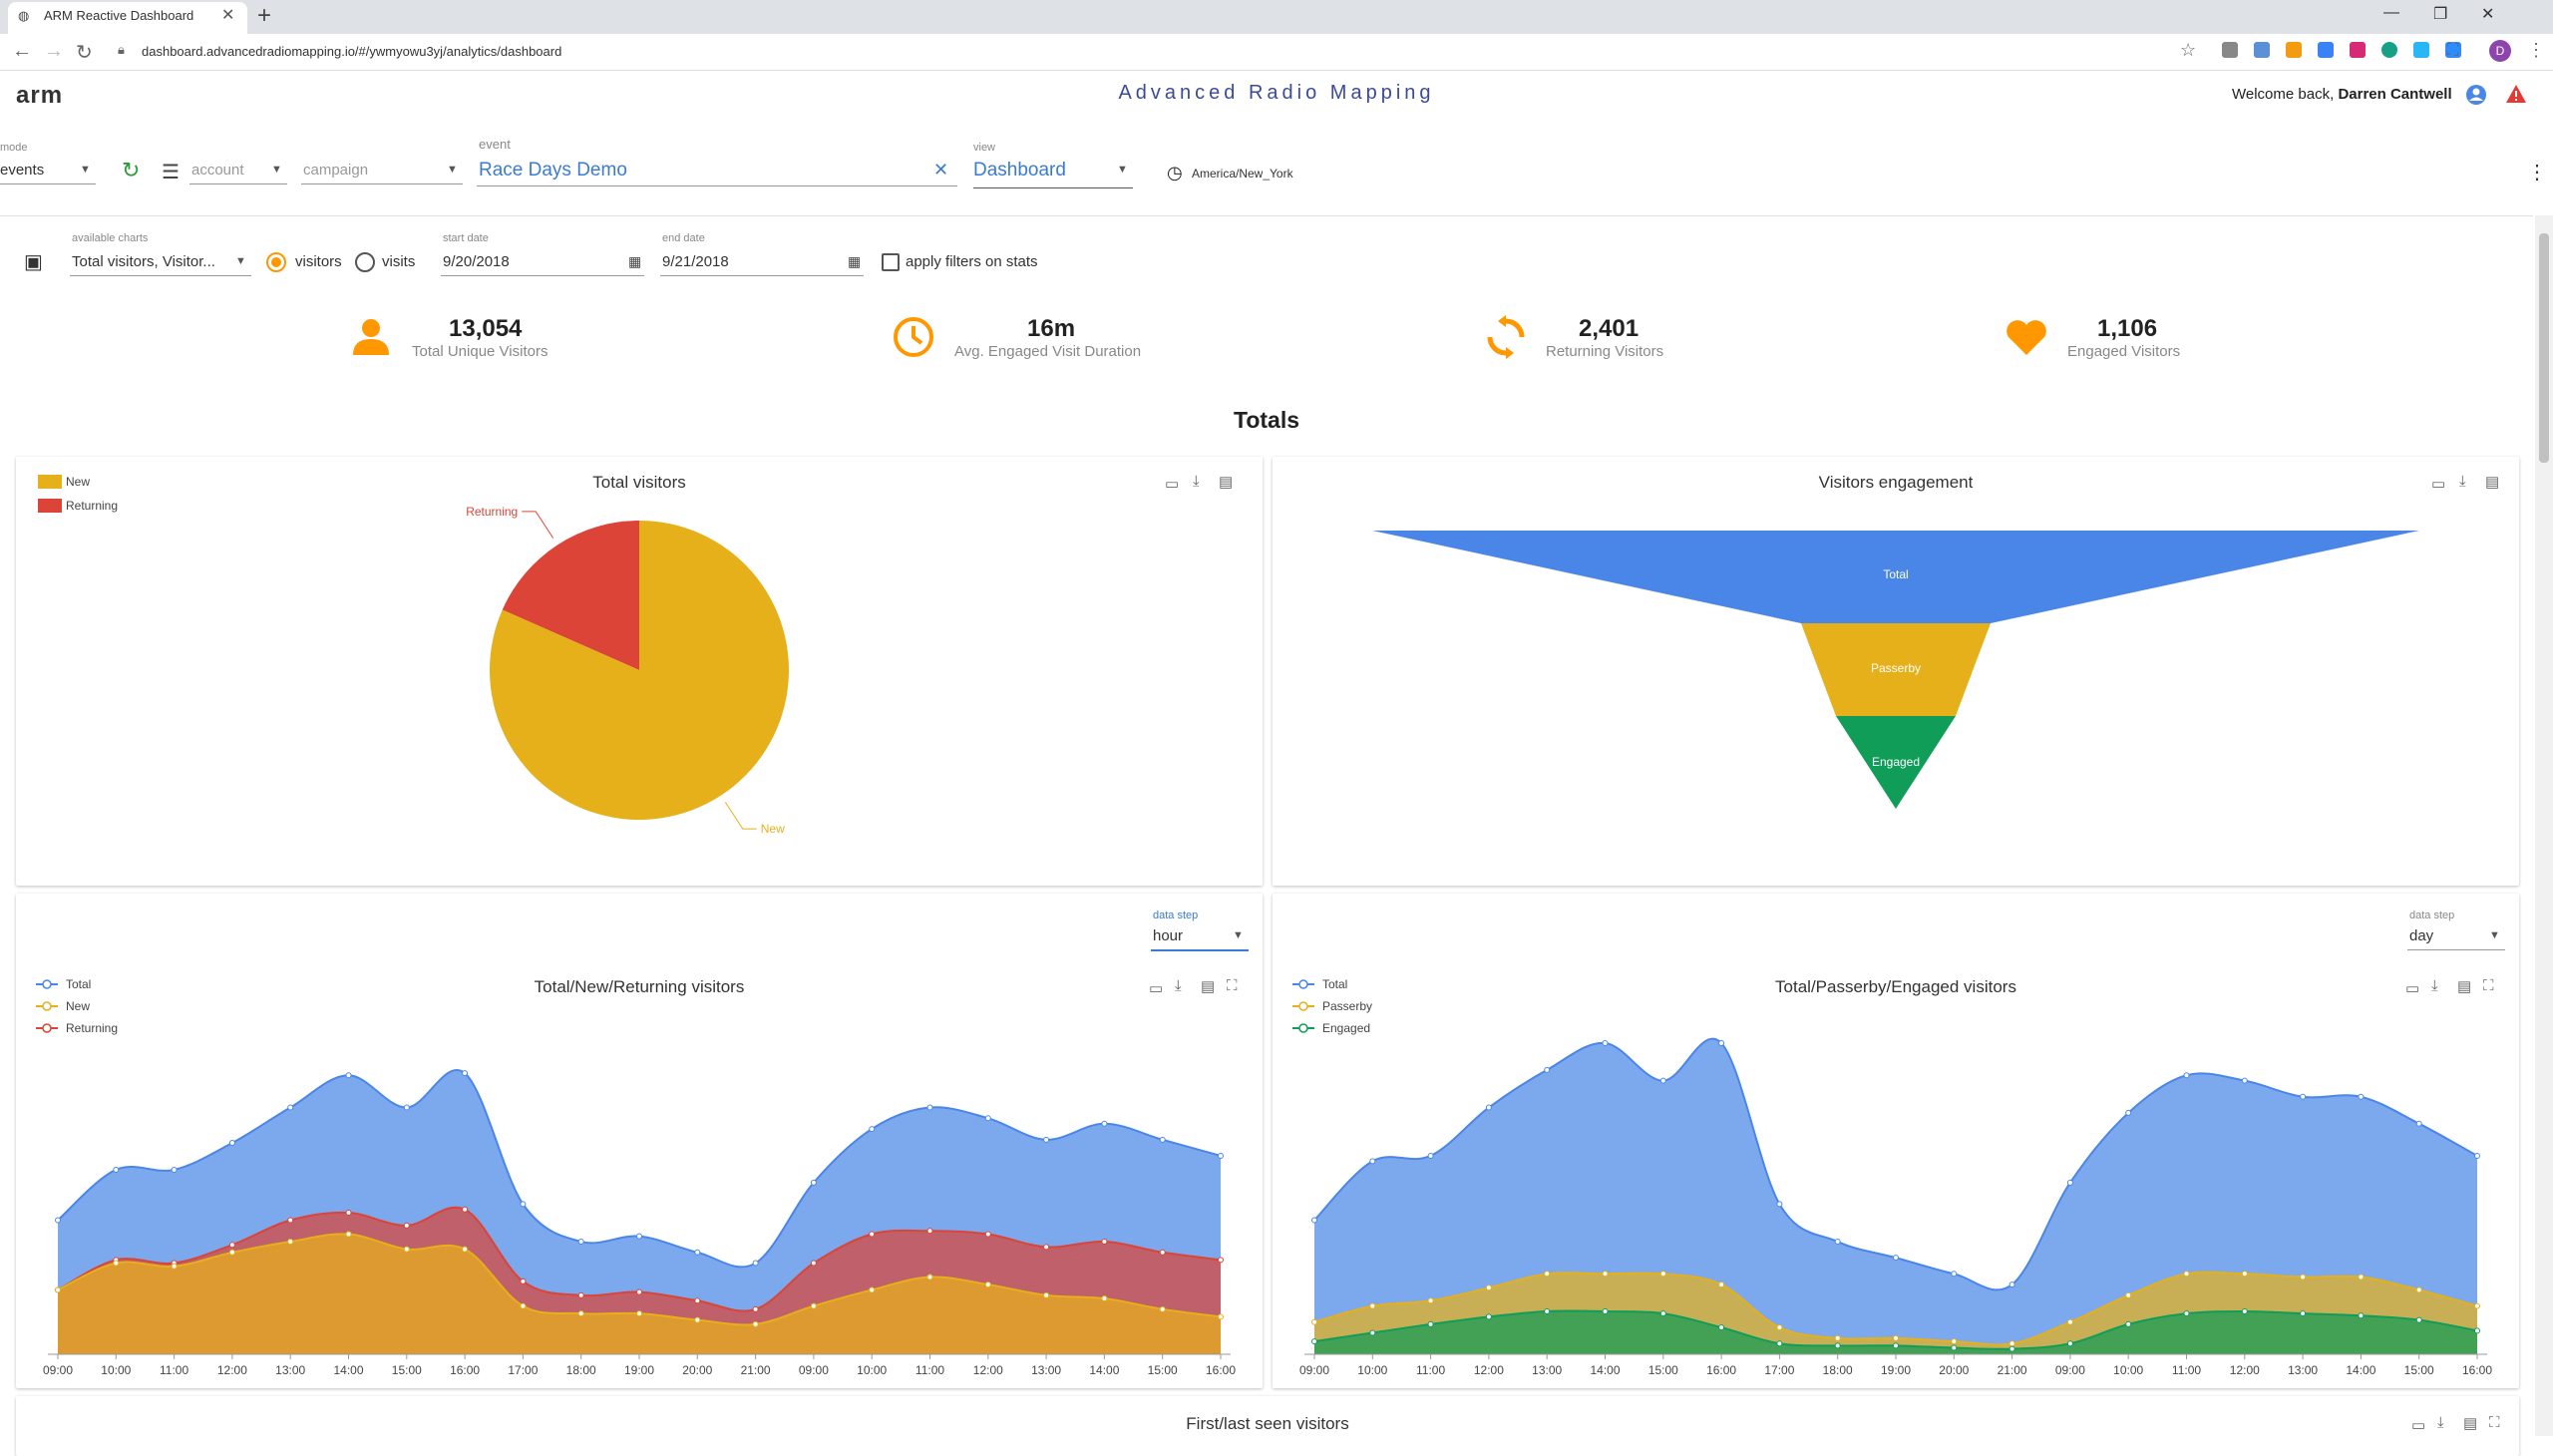  What do you see at coordinates (1169, 935) in the screenshot?
I see `data-step-select: hour` at bounding box center [1169, 935].